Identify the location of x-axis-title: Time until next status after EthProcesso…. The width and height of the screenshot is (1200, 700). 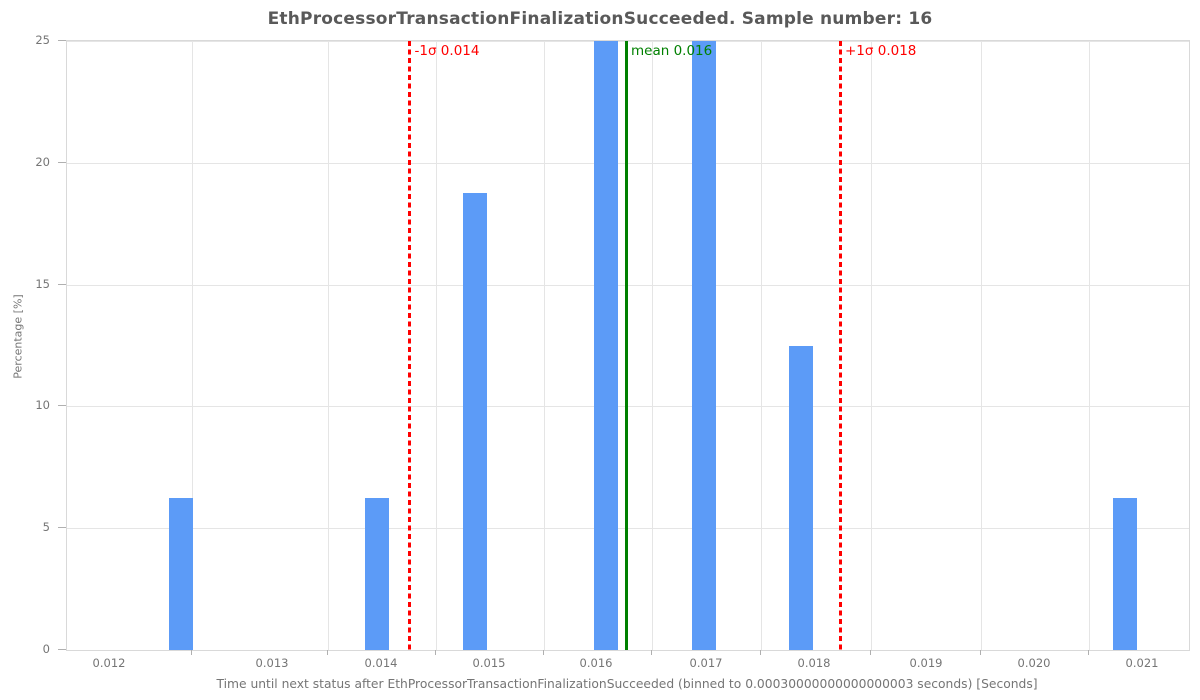
(627, 684).